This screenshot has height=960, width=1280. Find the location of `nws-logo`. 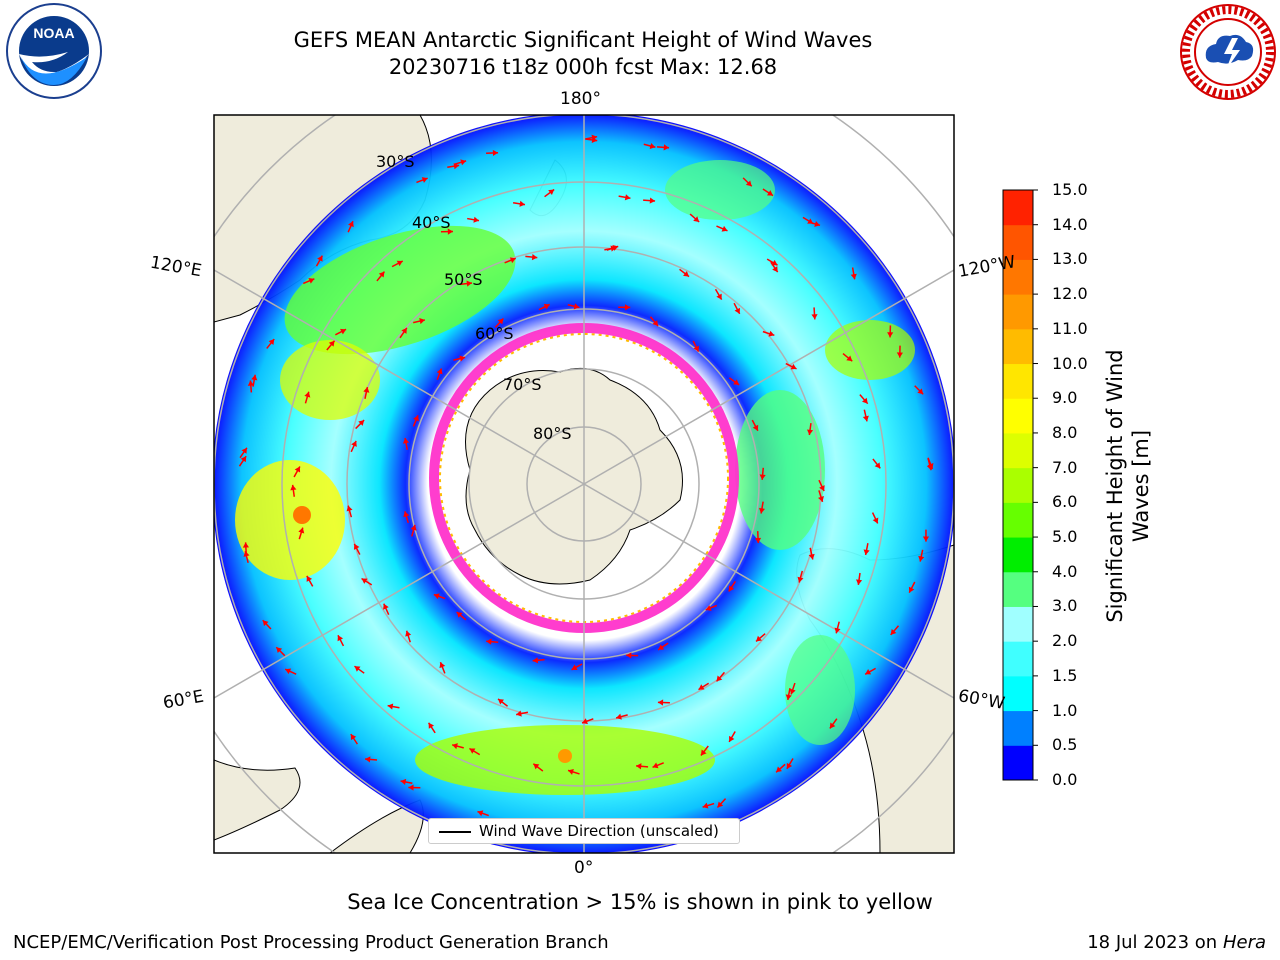

nws-logo is located at coordinates (1228, 52).